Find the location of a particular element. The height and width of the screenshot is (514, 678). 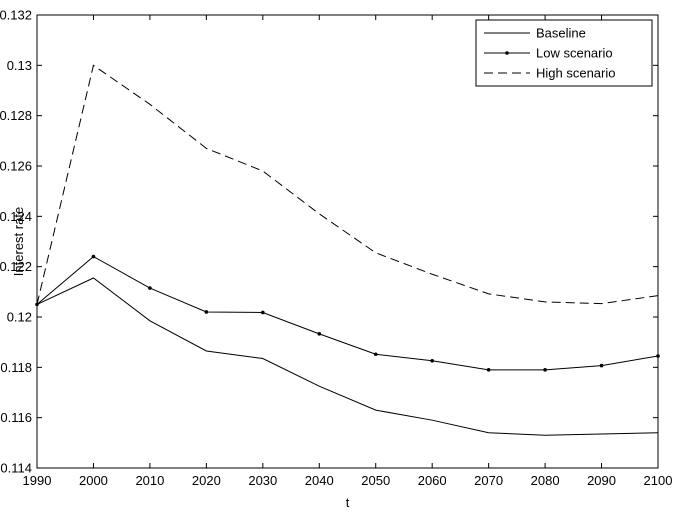

y-tick-label: 0.128 is located at coordinates (16, 115).